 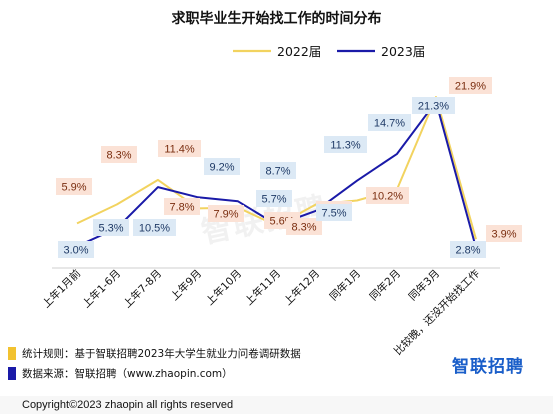 I want to click on data-label-text: 11.4%, so click(x=179, y=150).